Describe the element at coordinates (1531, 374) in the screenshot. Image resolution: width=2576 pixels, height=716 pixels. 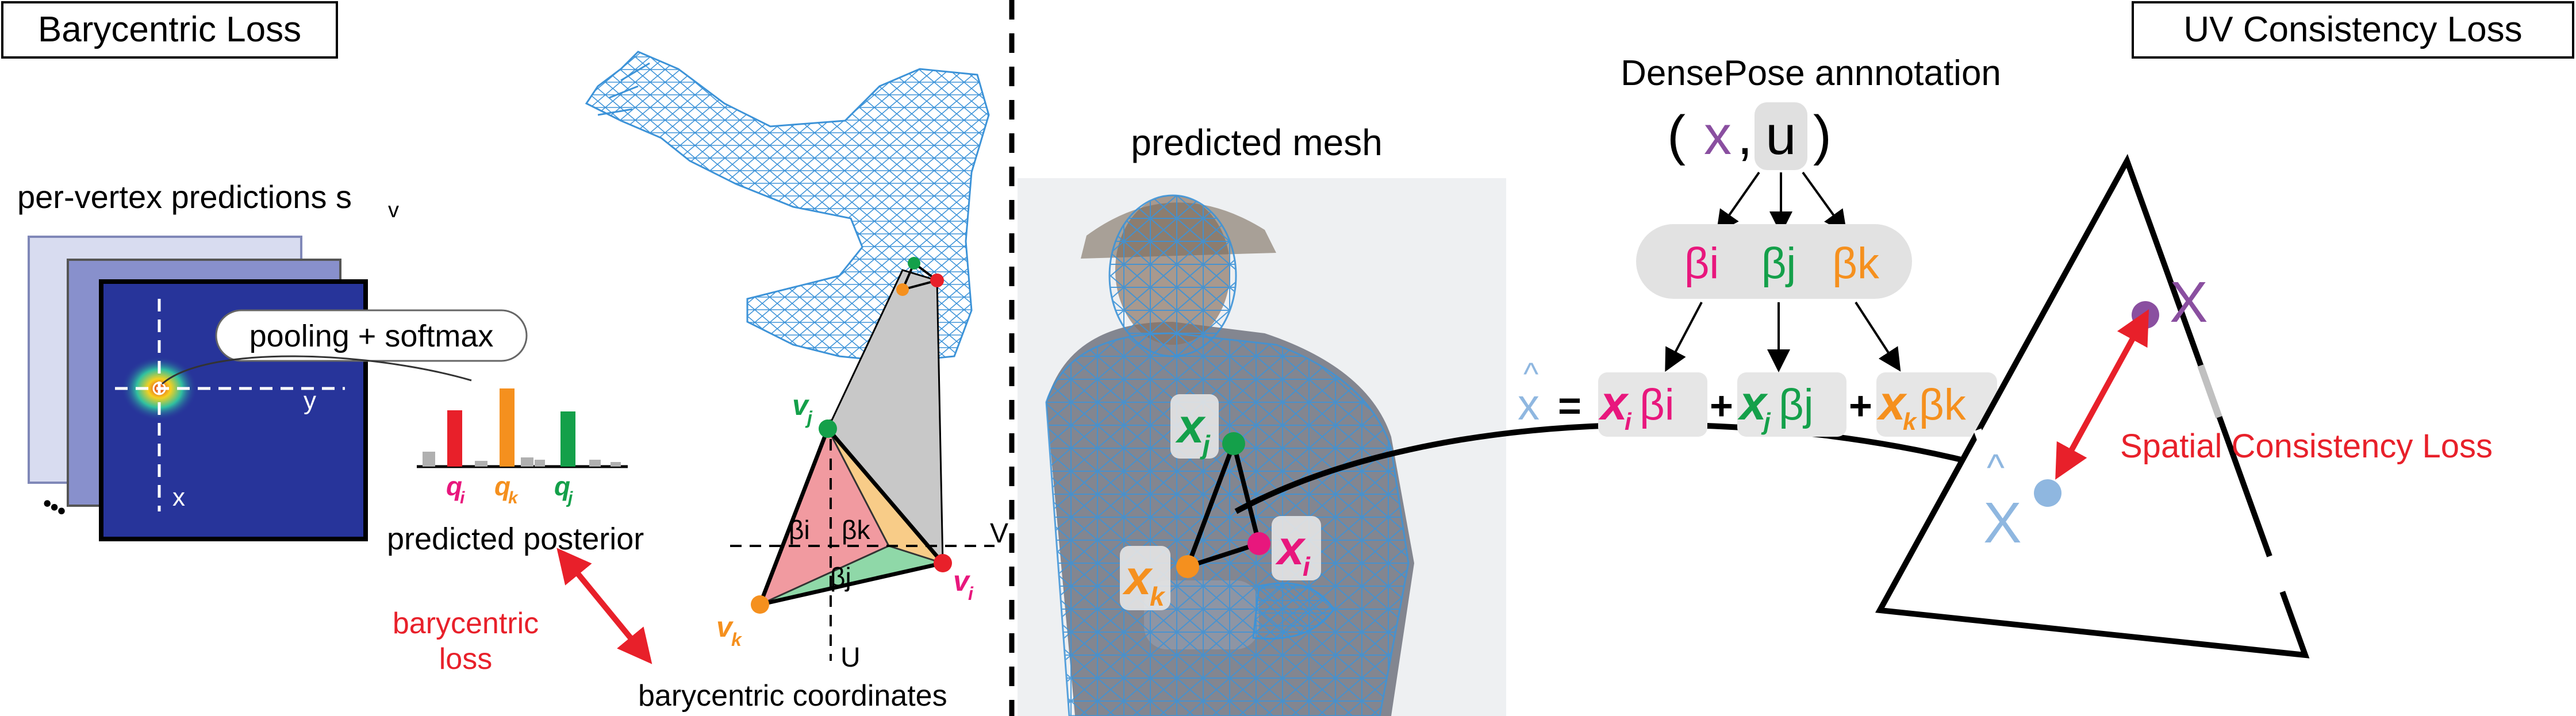
I see `eq-hat: ^` at that location.